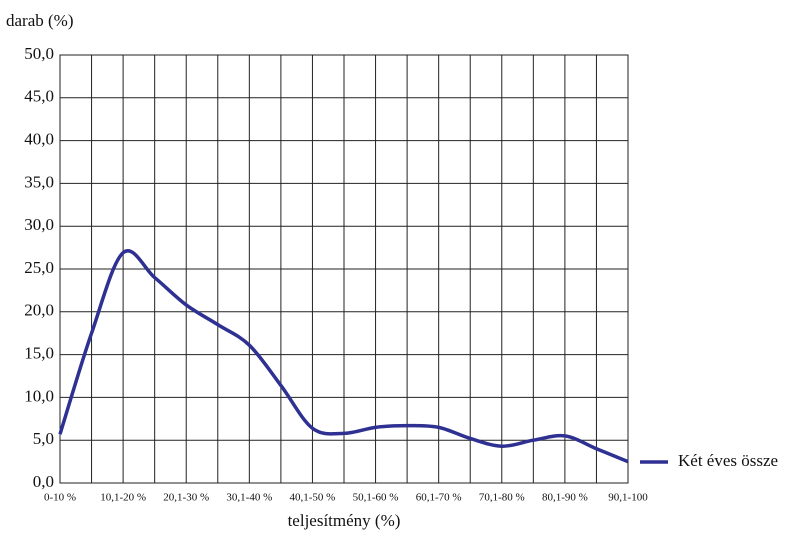 The image size is (804, 533). Describe the element at coordinates (43, 481) in the screenshot. I see `y-tick-label: 0,0` at that location.